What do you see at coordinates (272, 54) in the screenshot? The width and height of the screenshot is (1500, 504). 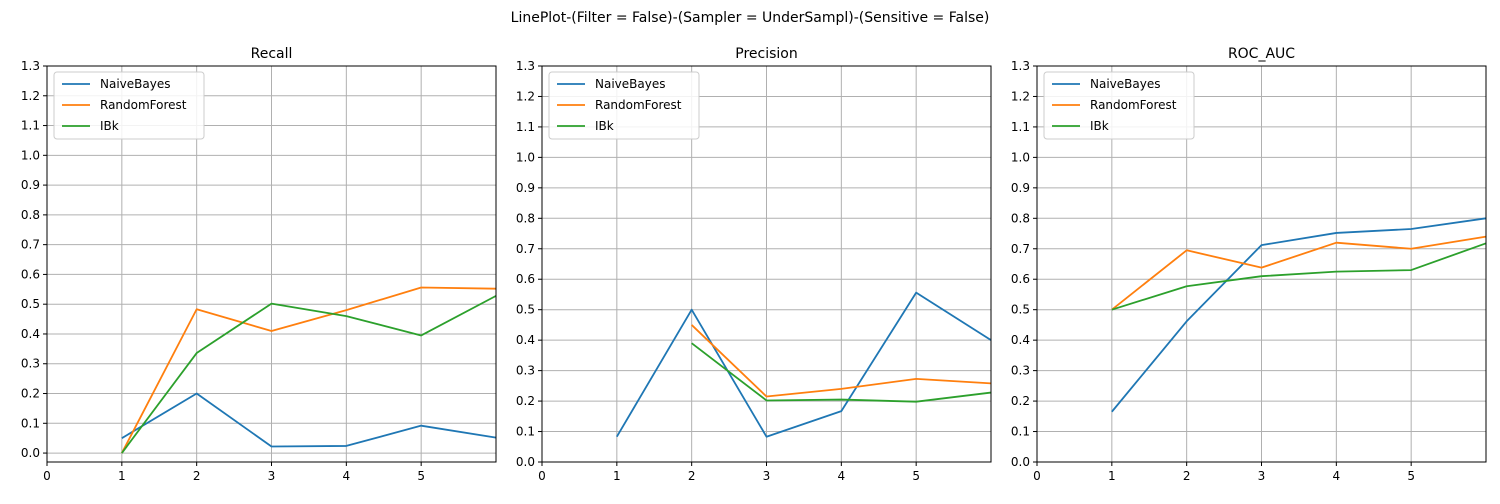 I see `subplot-title: Recall` at bounding box center [272, 54].